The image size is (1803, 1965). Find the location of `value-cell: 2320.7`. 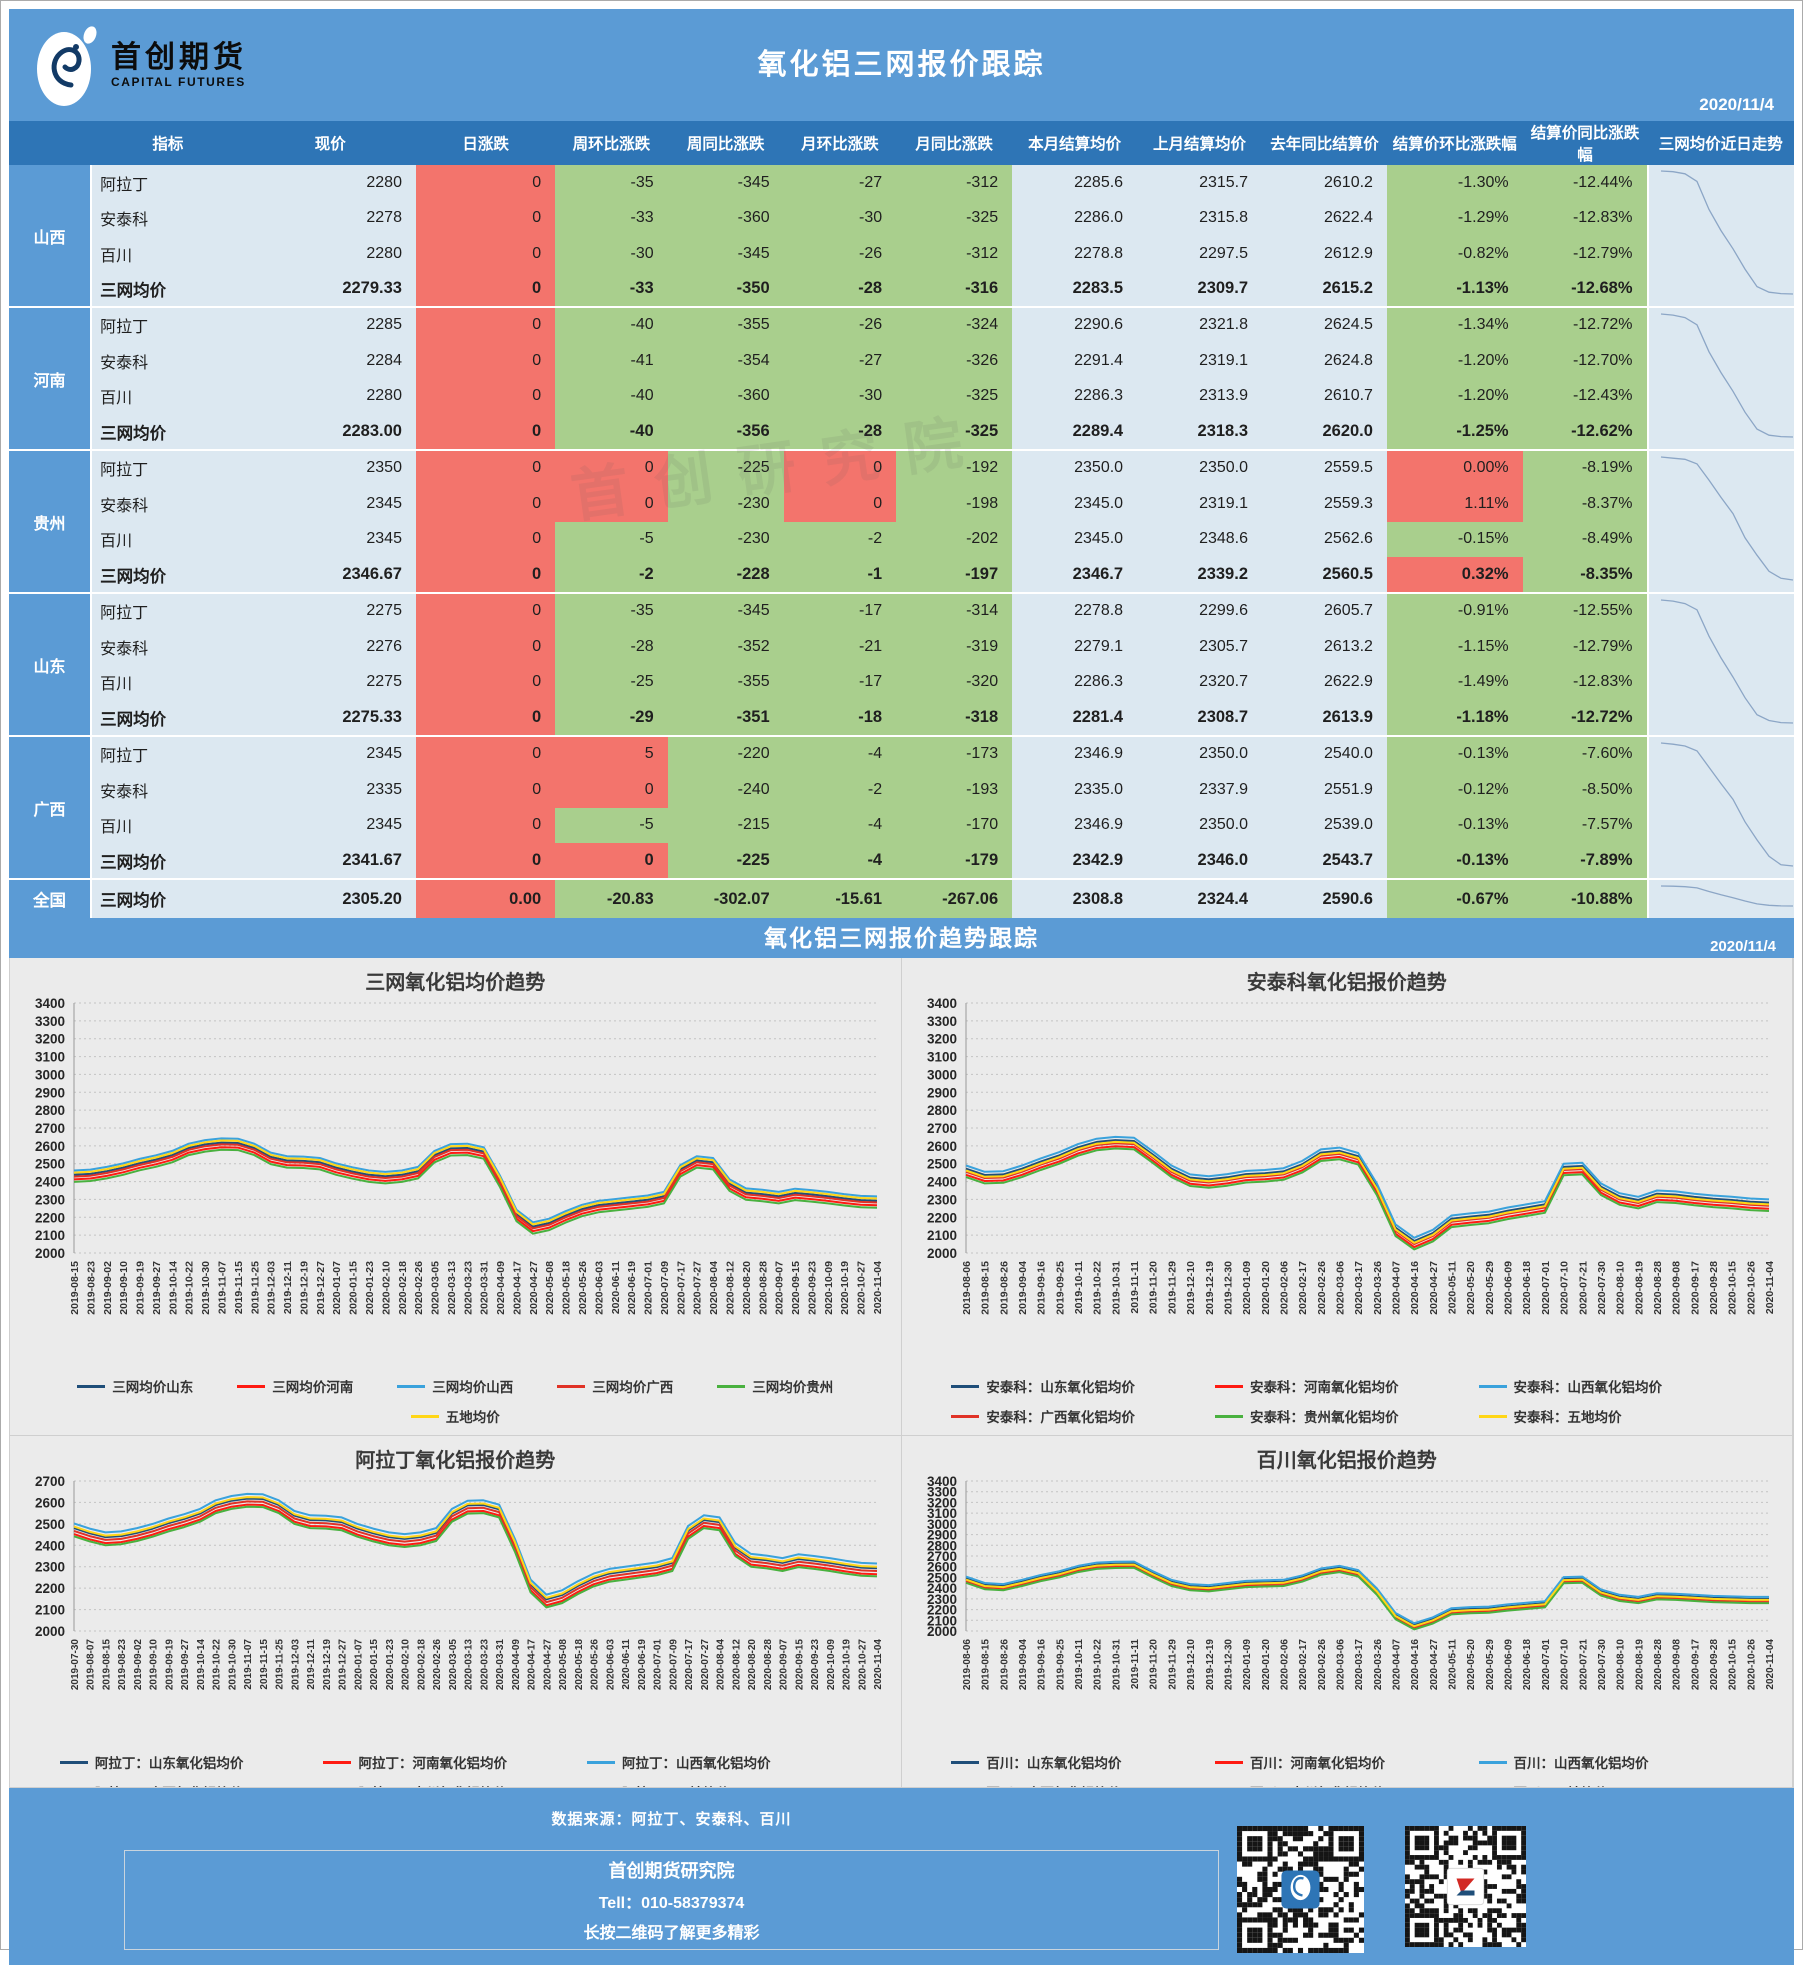

value-cell: 2320.7 is located at coordinates (1199, 682).